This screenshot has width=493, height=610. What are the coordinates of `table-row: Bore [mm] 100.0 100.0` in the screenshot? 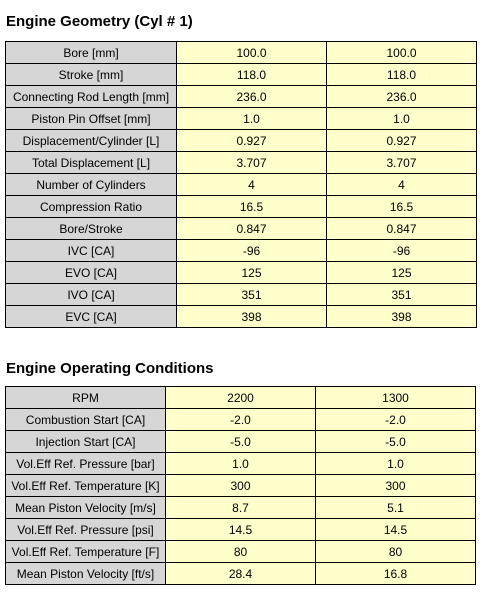 It's located at (241, 52).